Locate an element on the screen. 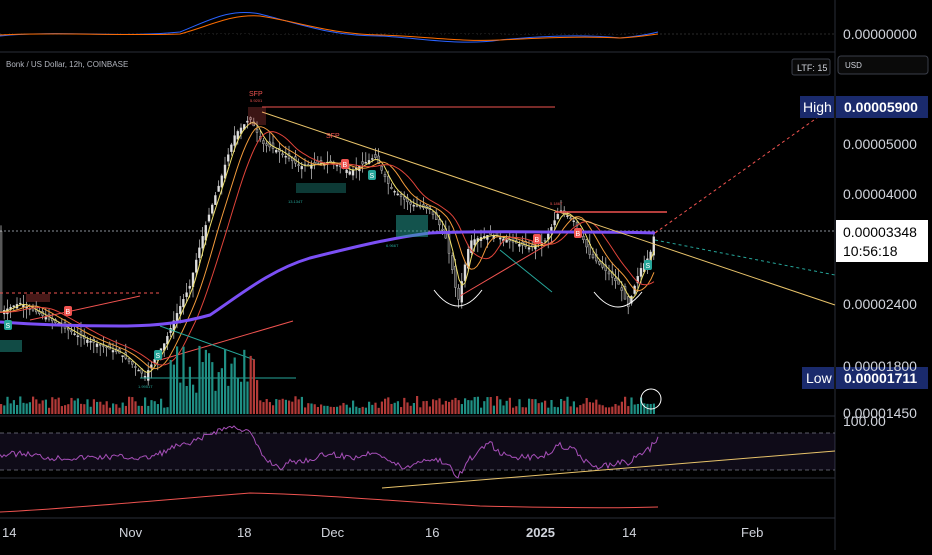  time-tick: Feb is located at coordinates (752, 532).